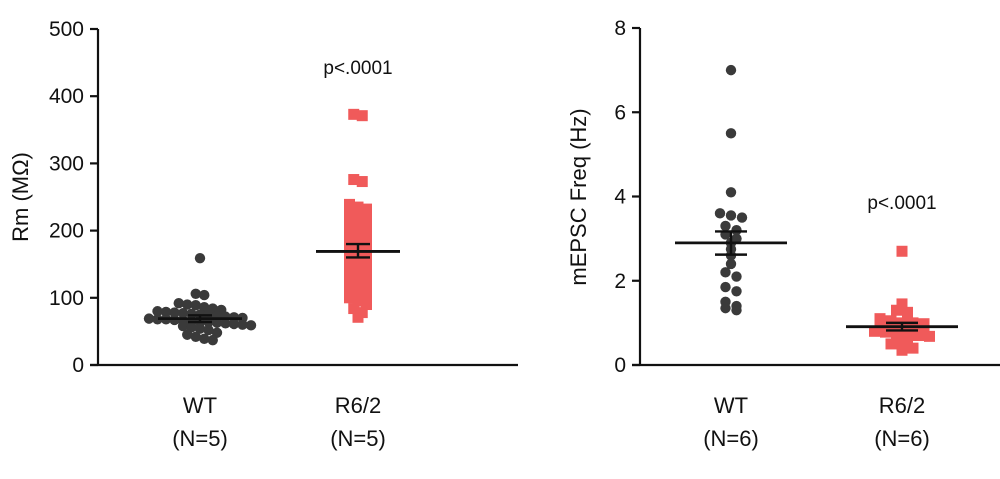  I want to click on y-tick-label: 6, so click(620, 112).